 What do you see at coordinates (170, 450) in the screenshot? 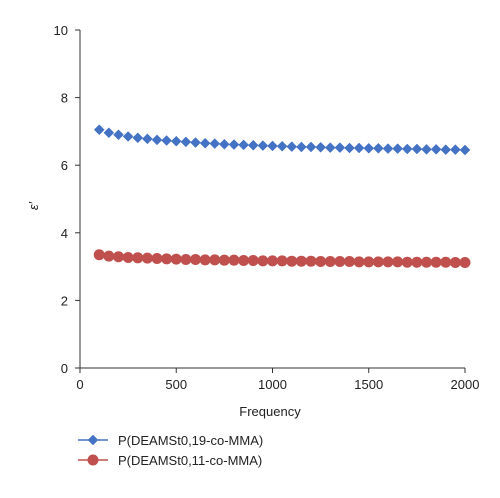
I see `legend: P(DEAMSt0,19-co-MMA) P(DEAMSt0,11-co-MMA)` at bounding box center [170, 450].